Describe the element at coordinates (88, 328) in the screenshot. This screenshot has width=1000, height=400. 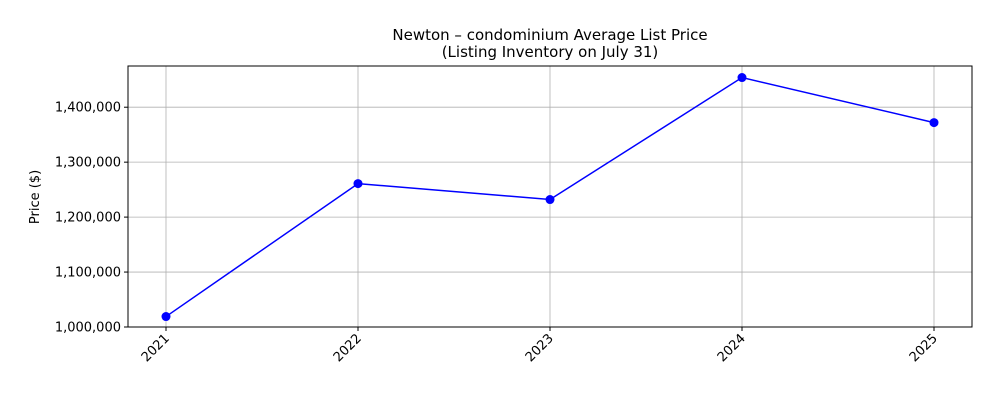
I see `y-tick-label: 1,000,000` at that location.